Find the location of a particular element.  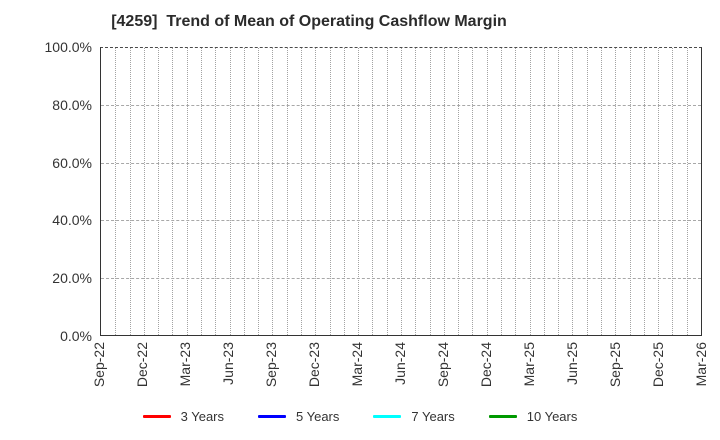

y-tick-label: 40.0% is located at coordinates (72, 220).